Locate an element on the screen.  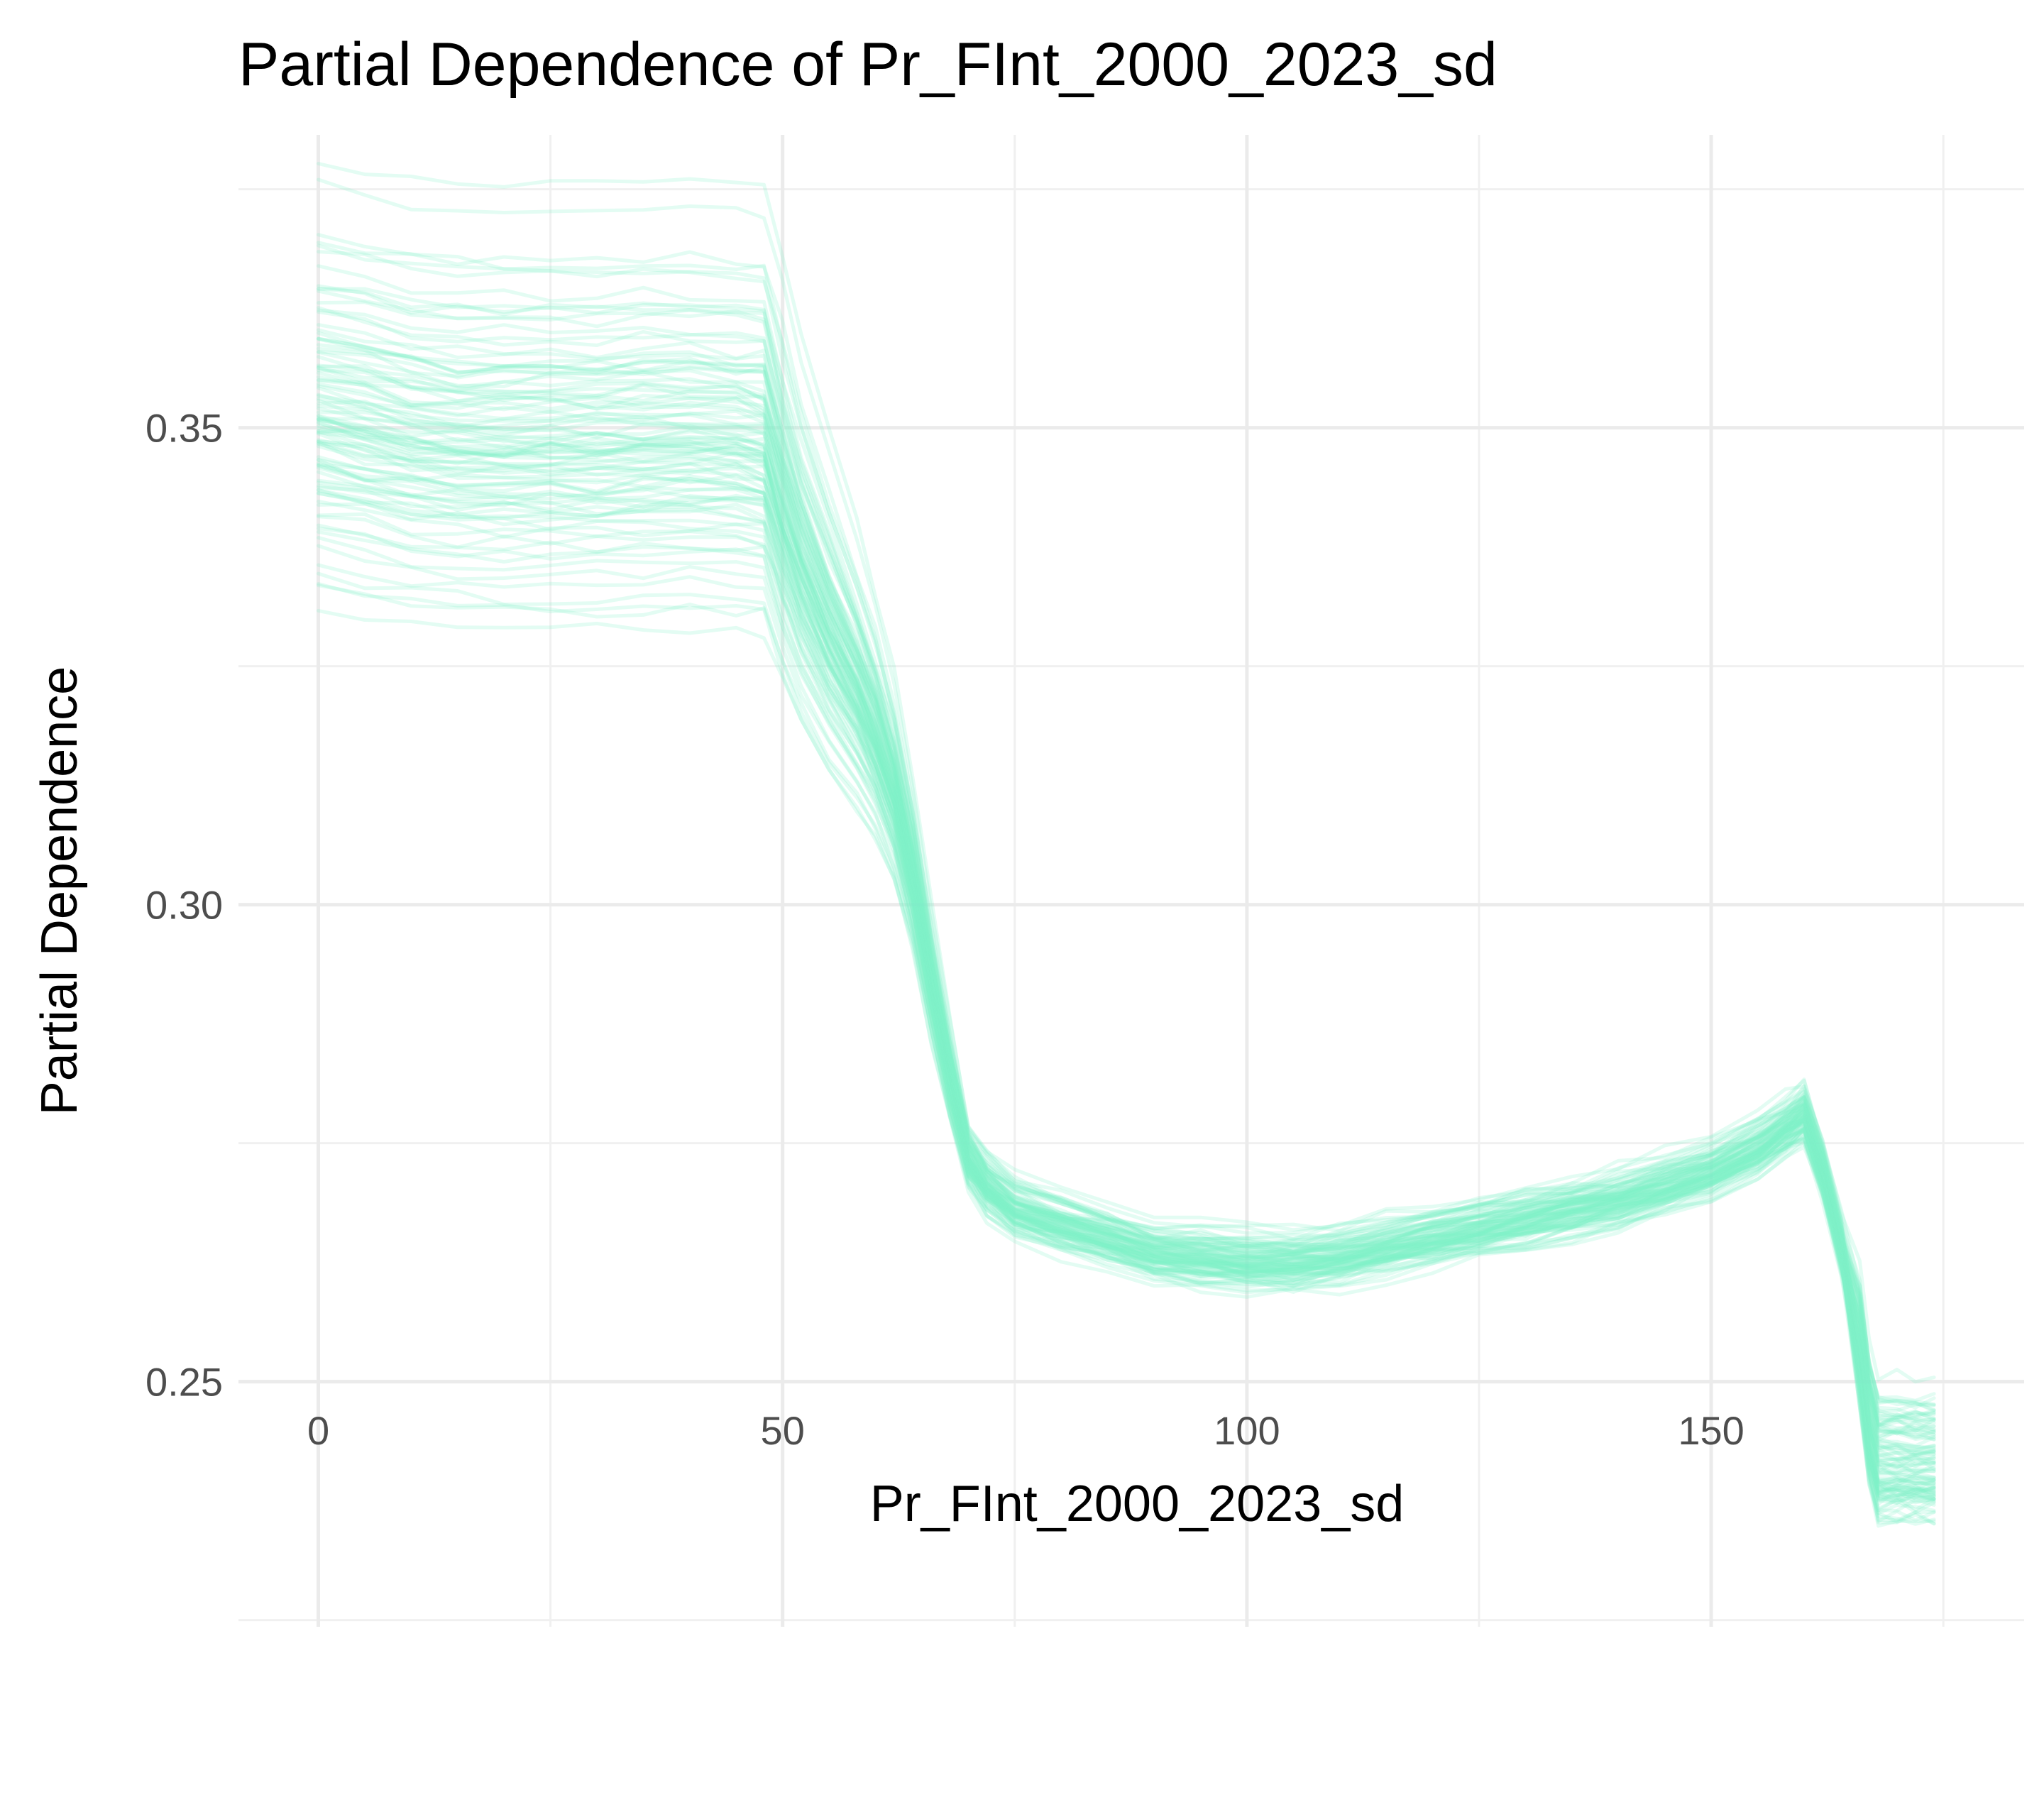
y-tick-label: 0.30 is located at coordinates (184, 905).